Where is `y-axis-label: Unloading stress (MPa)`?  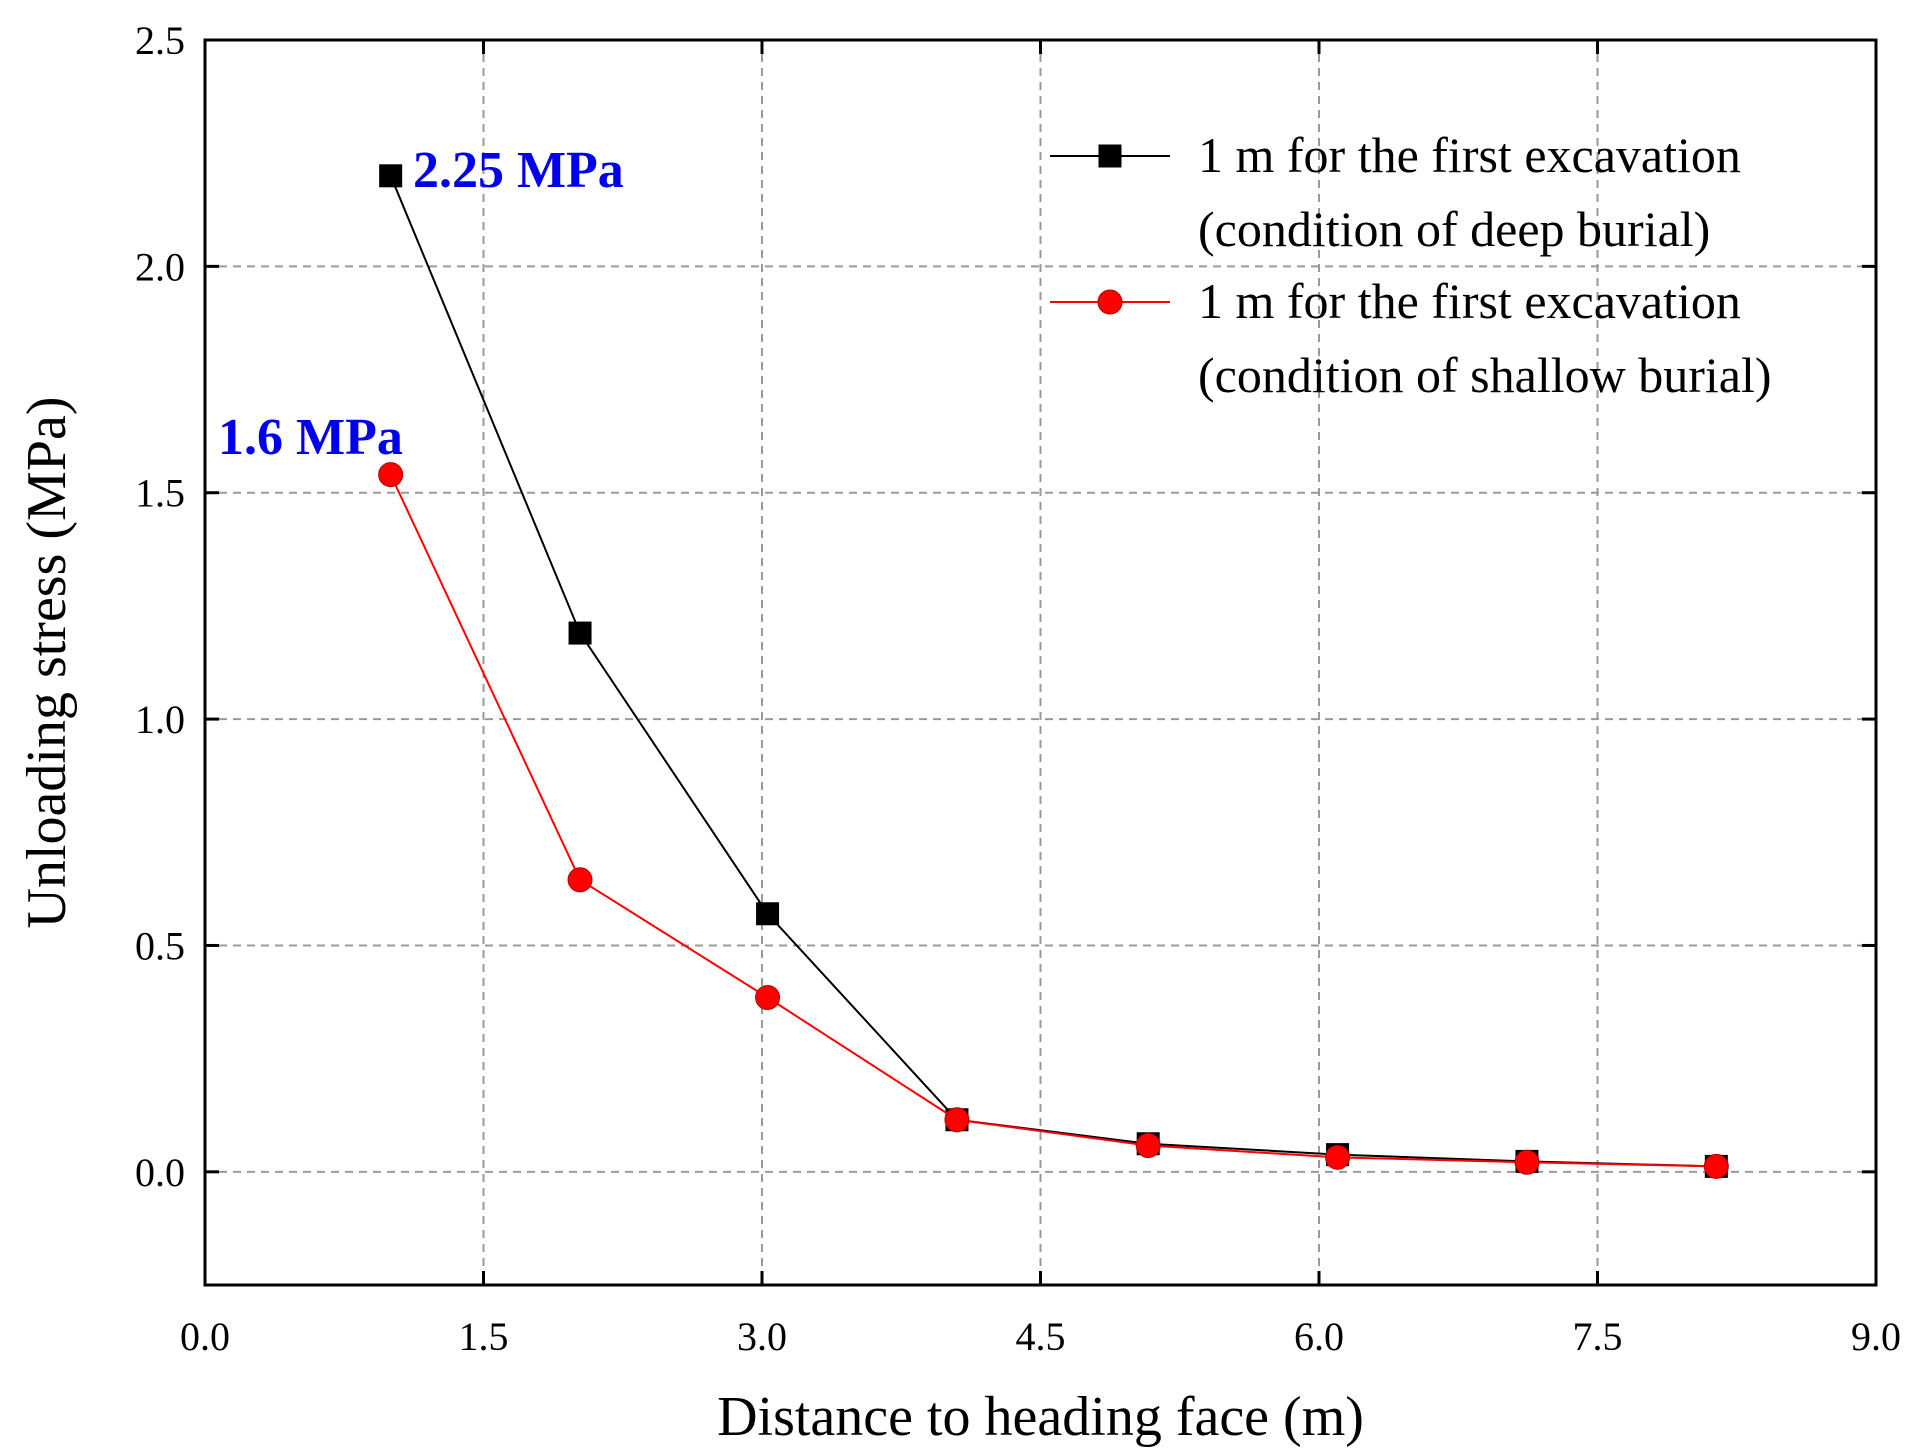
y-axis-label: Unloading stress (MPa) is located at coordinates (47, 663).